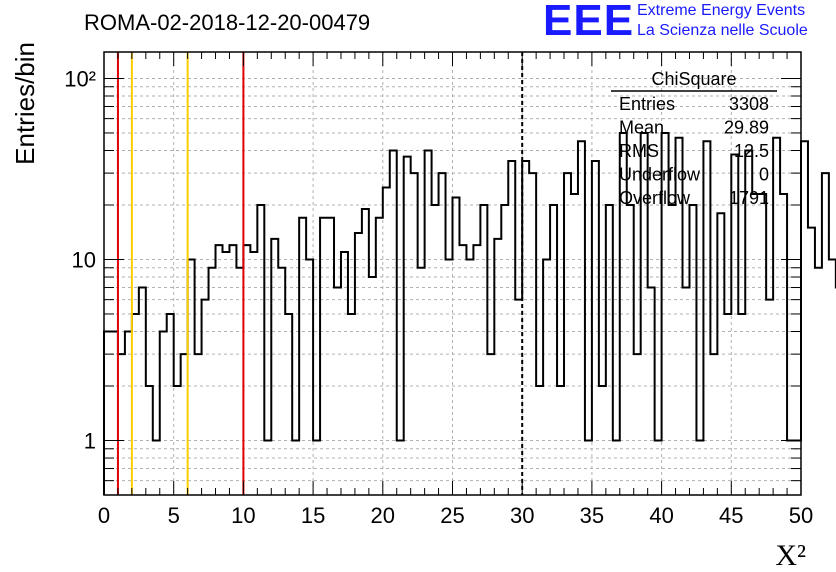 Image resolution: width=836 pixels, height=572 pixels. I want to click on x-tick-label: 15, so click(313, 515).